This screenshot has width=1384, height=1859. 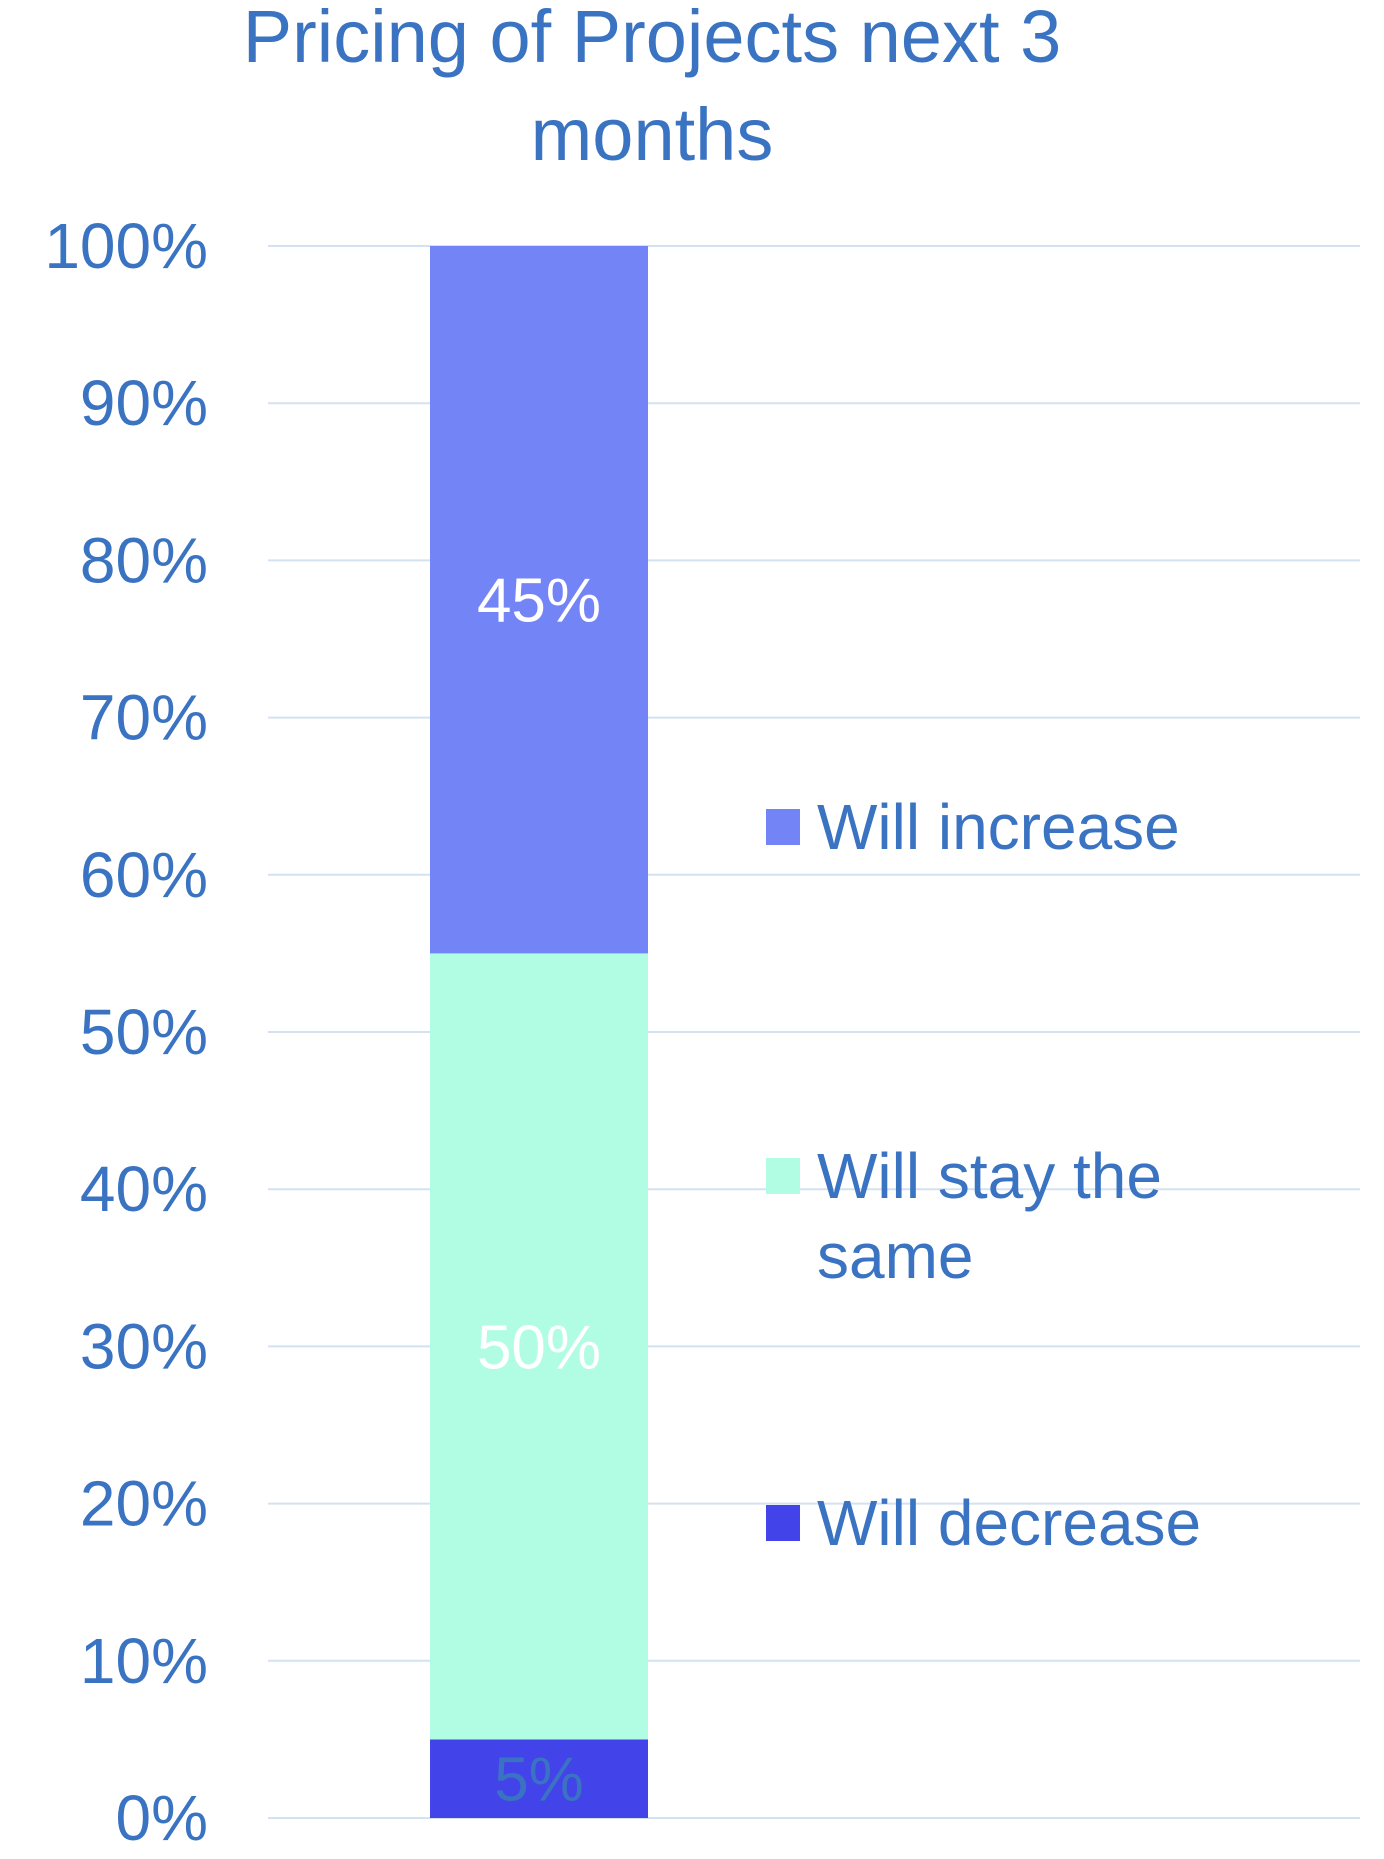 What do you see at coordinates (539, 1191) in the screenshot?
I see `data-labels: 5% 50% 45%` at bounding box center [539, 1191].